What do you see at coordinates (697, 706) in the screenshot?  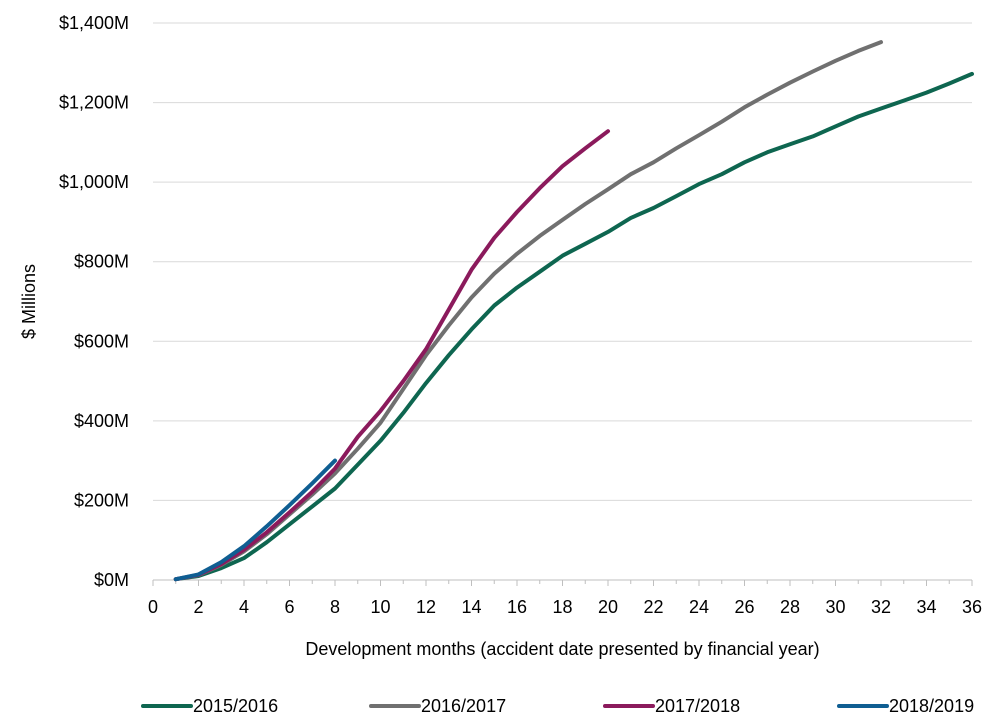 I see `legend-label: 2017/2018` at bounding box center [697, 706].